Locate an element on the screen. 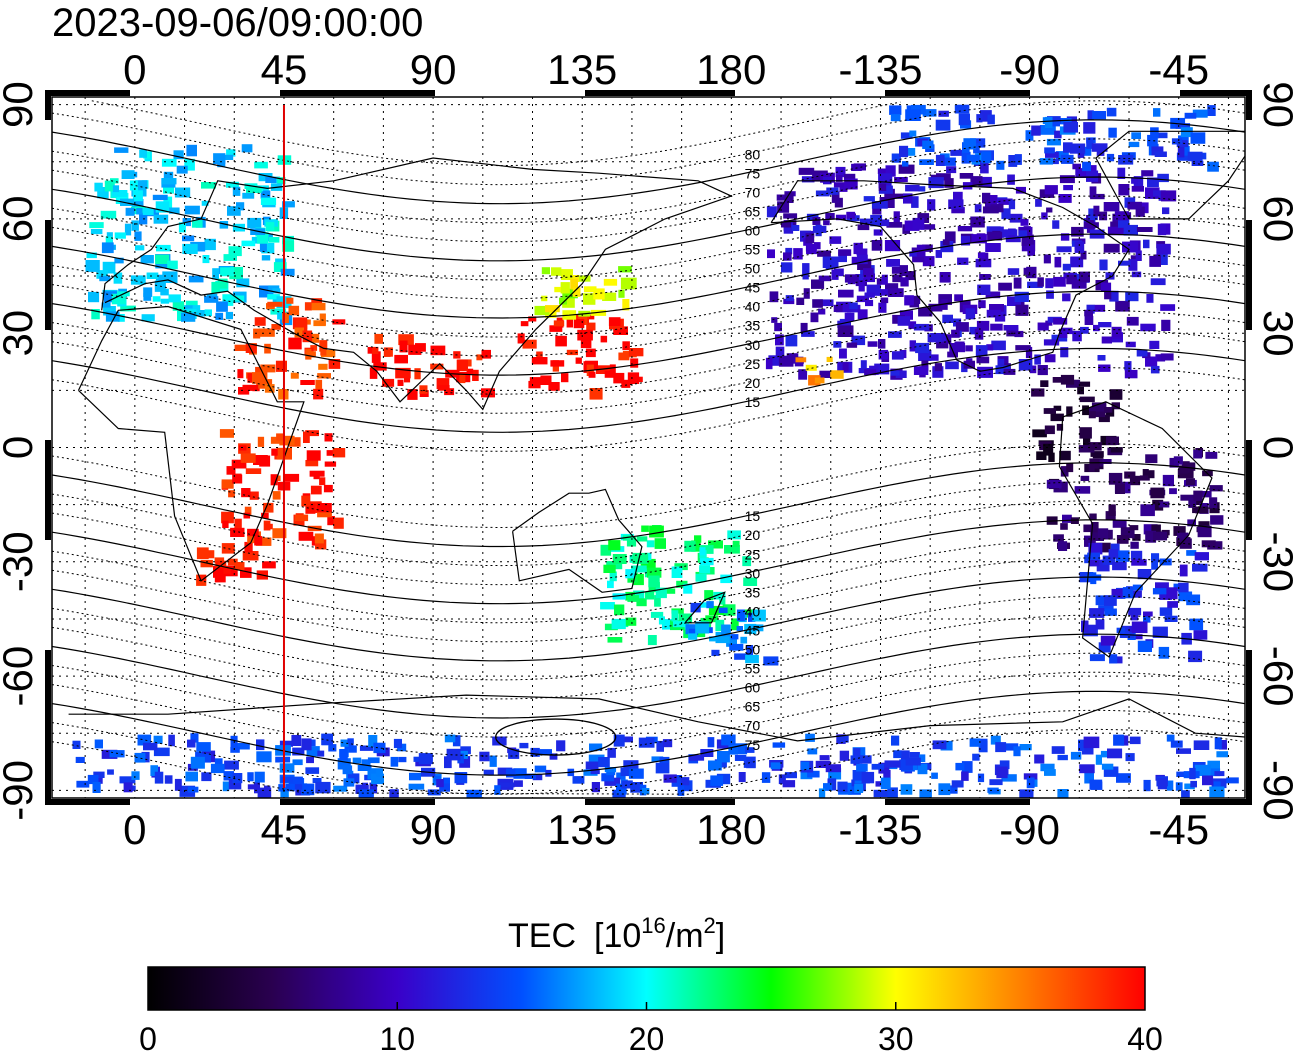 This screenshot has width=1294, height=1057. colorbar-unit-exp: 16 is located at coordinates (653, 925).